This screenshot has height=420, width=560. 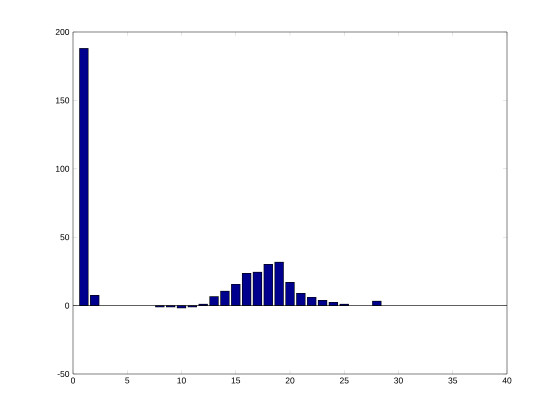 I want to click on y-tick-label: 100, so click(x=63, y=169).